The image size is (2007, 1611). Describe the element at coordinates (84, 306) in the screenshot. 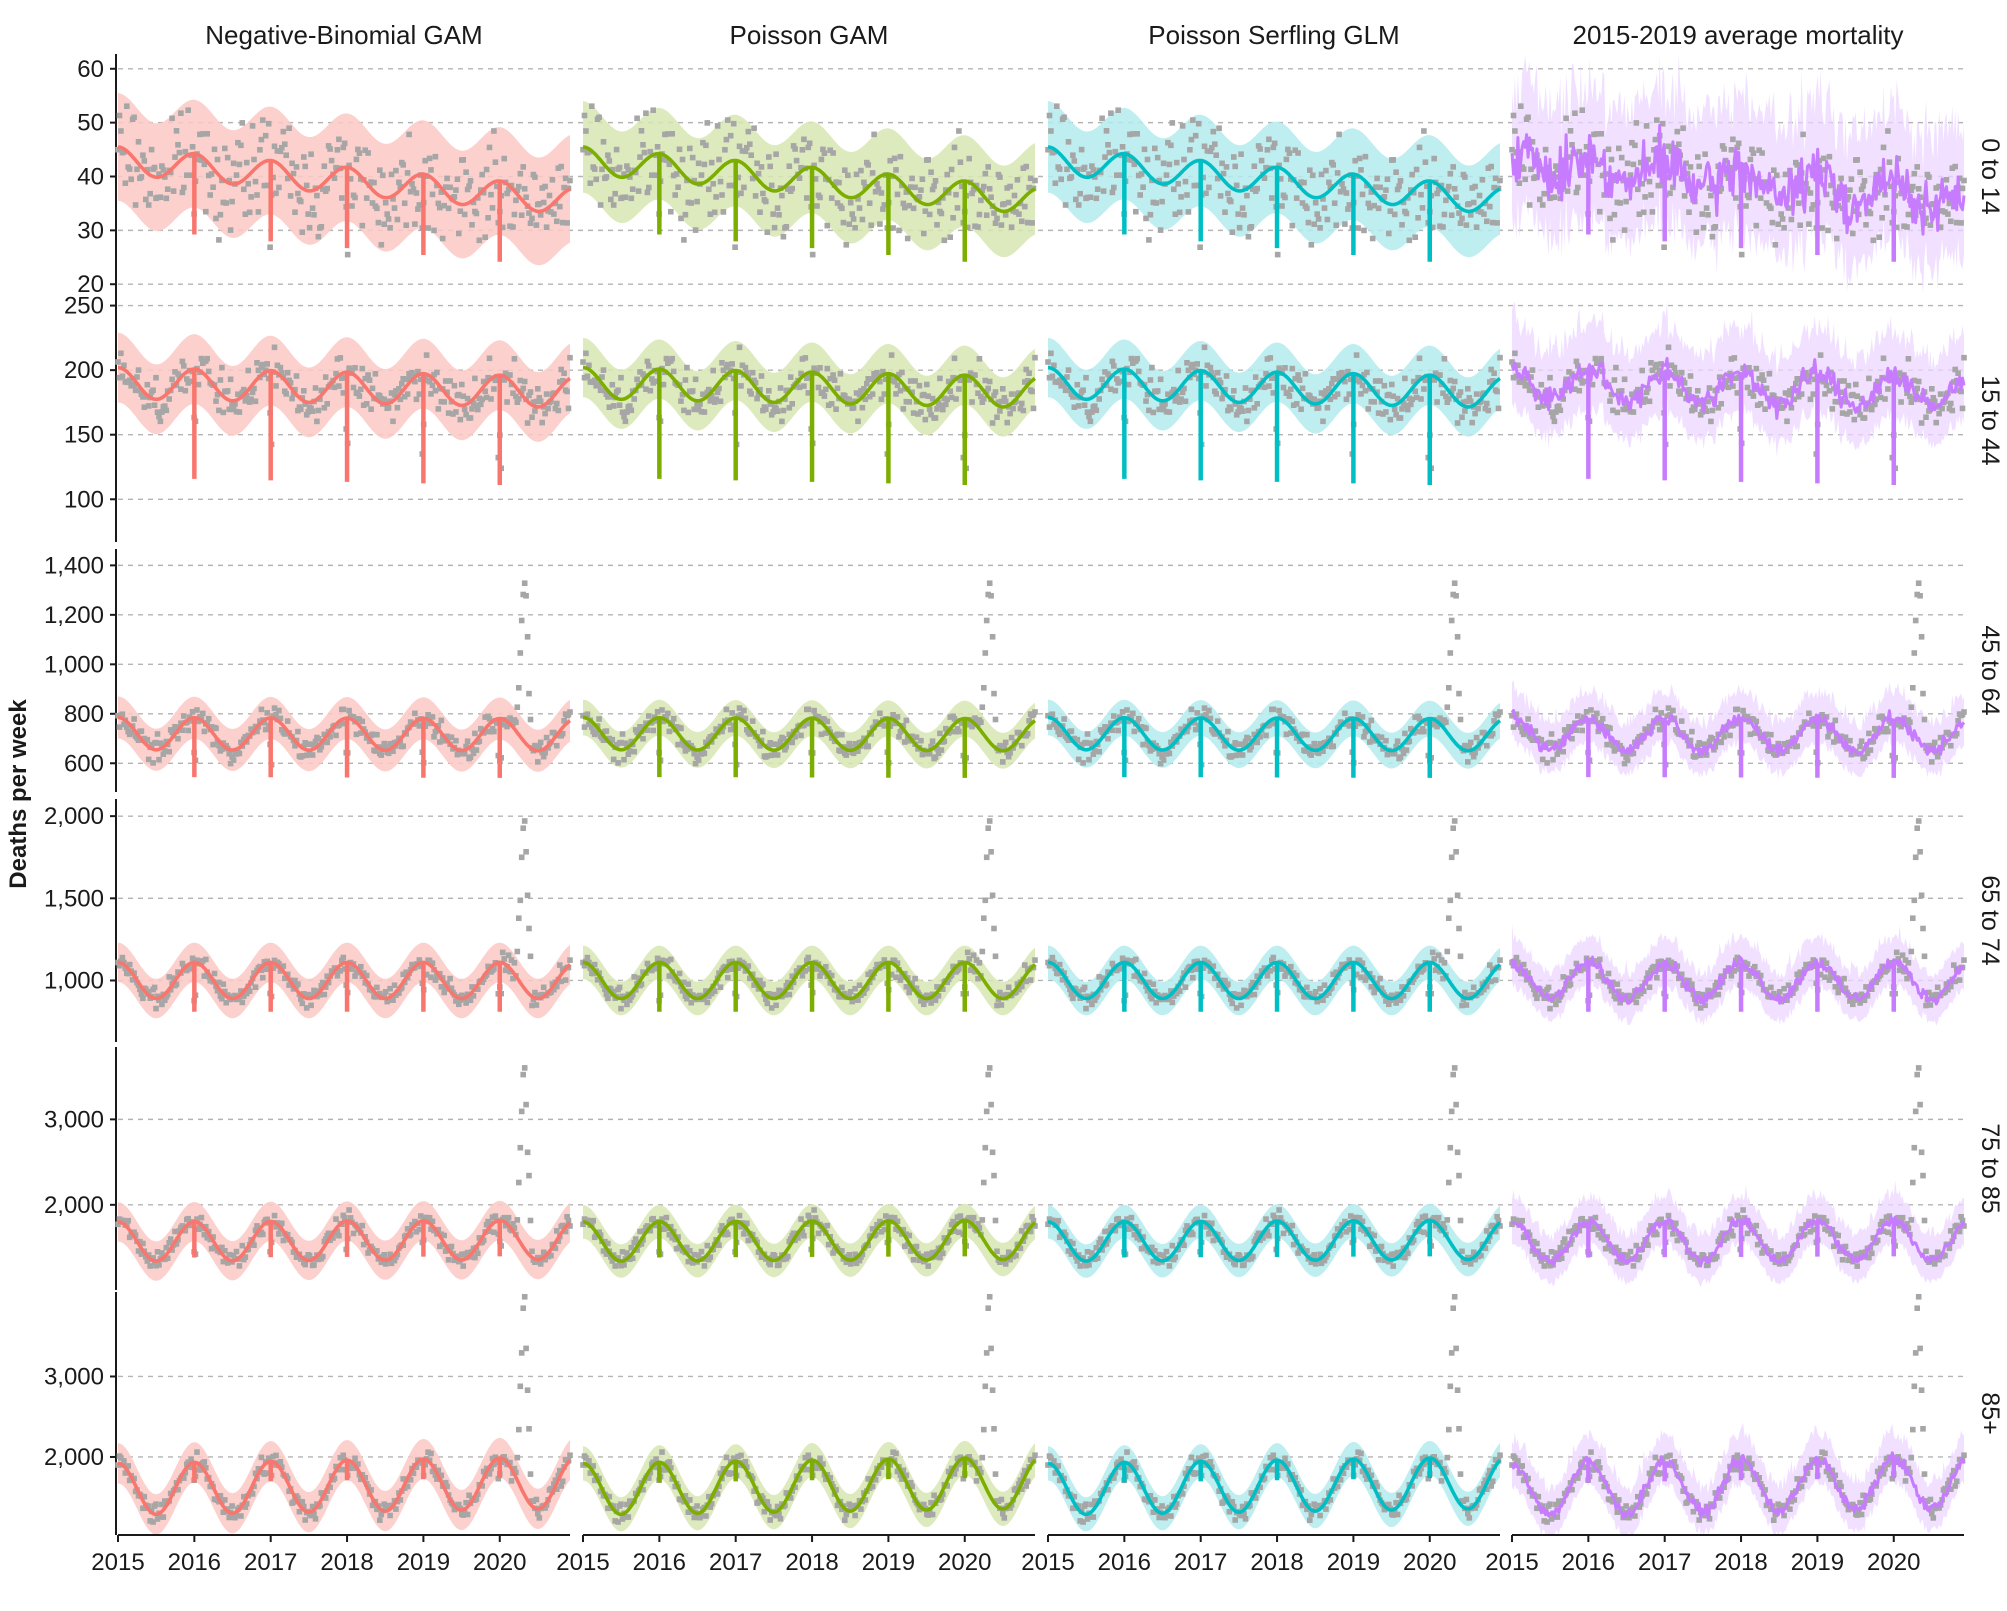

I see `y-tick-label: 250` at that location.